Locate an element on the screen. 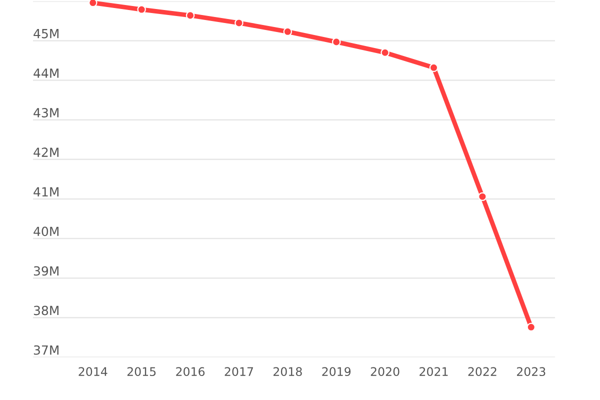 The image size is (600, 400). y-tick-label: 40M is located at coordinates (46, 231).